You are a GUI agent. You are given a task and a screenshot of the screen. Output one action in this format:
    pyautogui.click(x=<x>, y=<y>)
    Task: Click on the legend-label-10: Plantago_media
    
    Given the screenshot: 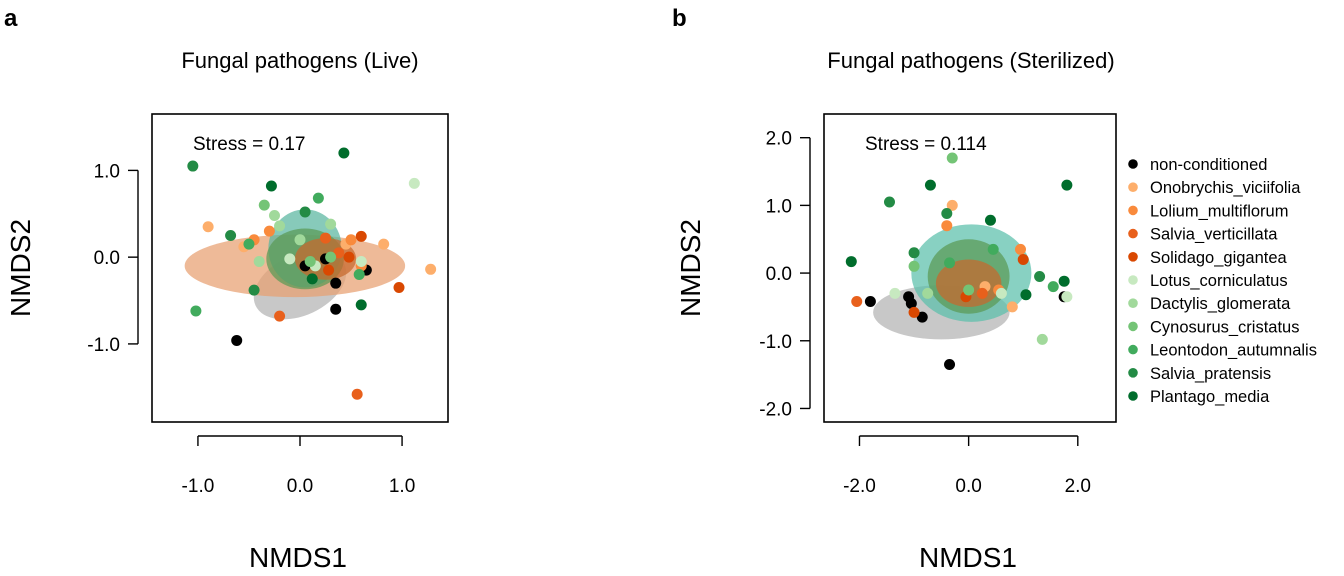 What is the action you would take?
    pyautogui.click(x=1210, y=397)
    